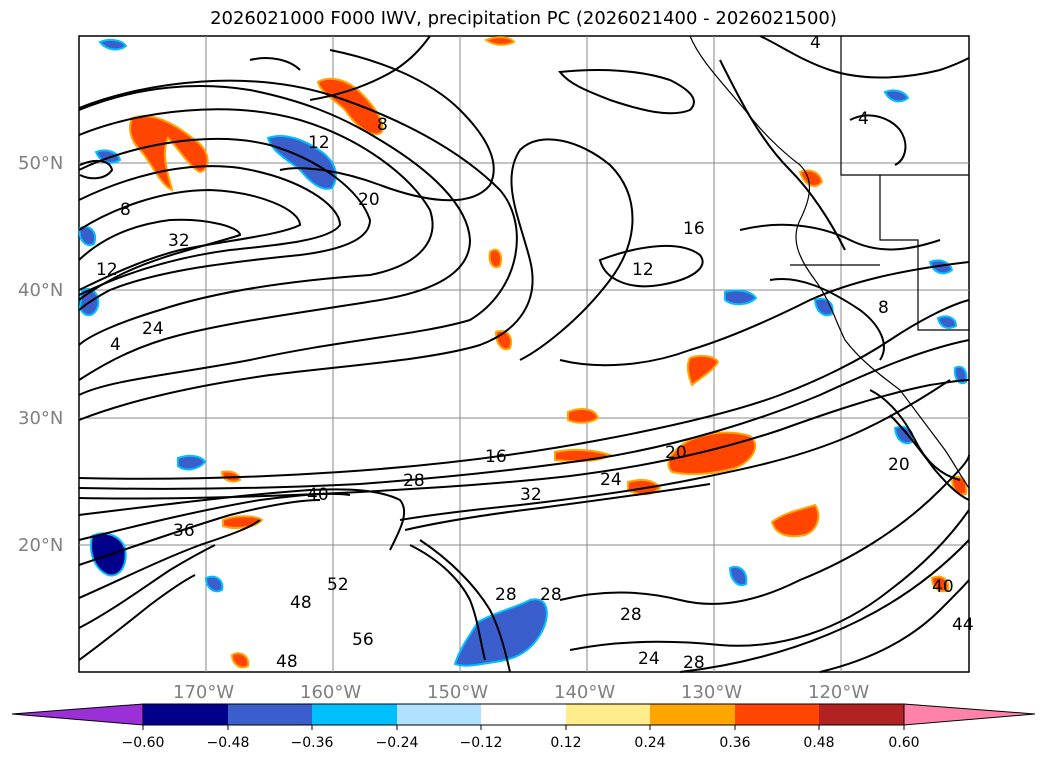  I want to click on colorbar-tick-label: −0.60, so click(143, 743).